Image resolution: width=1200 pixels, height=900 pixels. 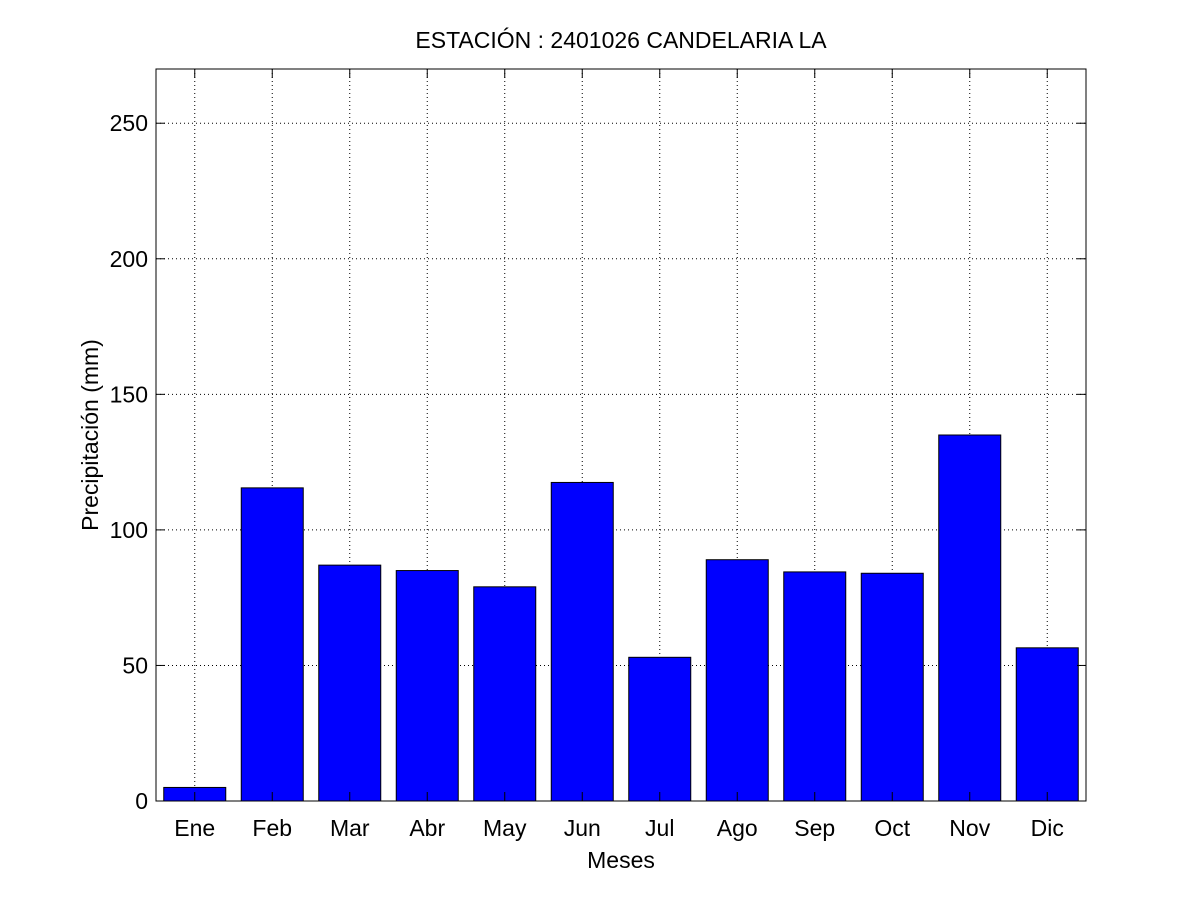 I want to click on x-tick-label: Feb, so click(x=272, y=828).